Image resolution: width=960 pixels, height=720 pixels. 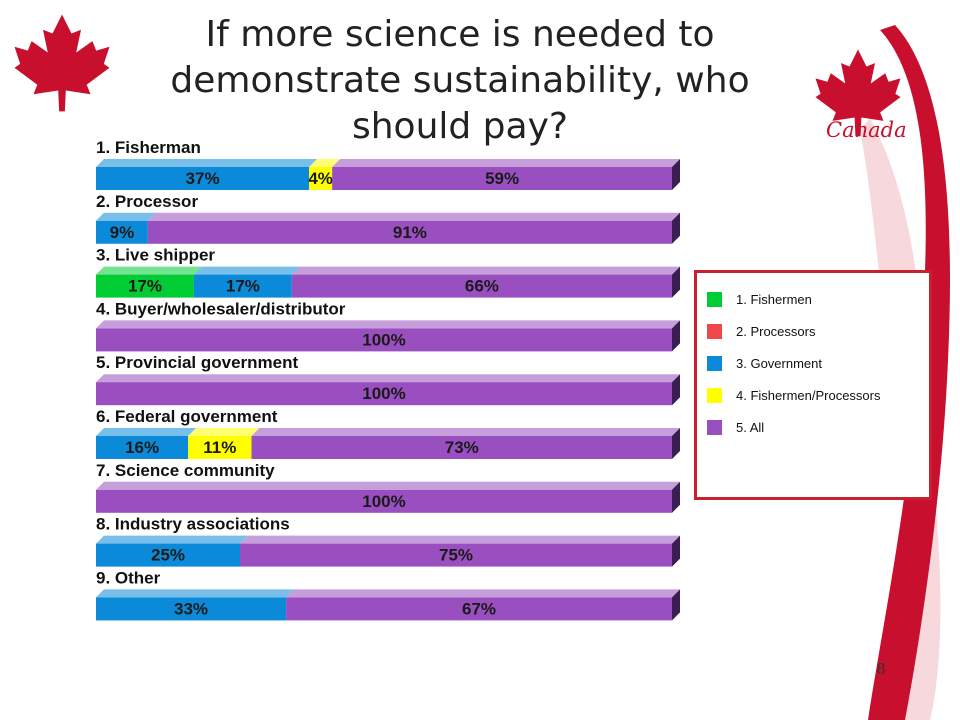 I want to click on ribbon-flag, so click(x=909, y=372).